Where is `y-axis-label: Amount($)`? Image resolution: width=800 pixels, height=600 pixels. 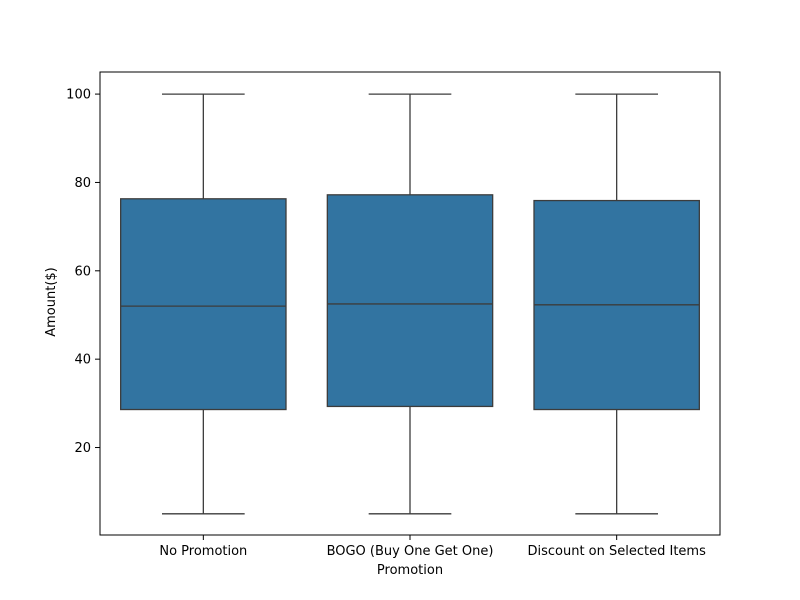
y-axis-label: Amount($) is located at coordinates (51, 302).